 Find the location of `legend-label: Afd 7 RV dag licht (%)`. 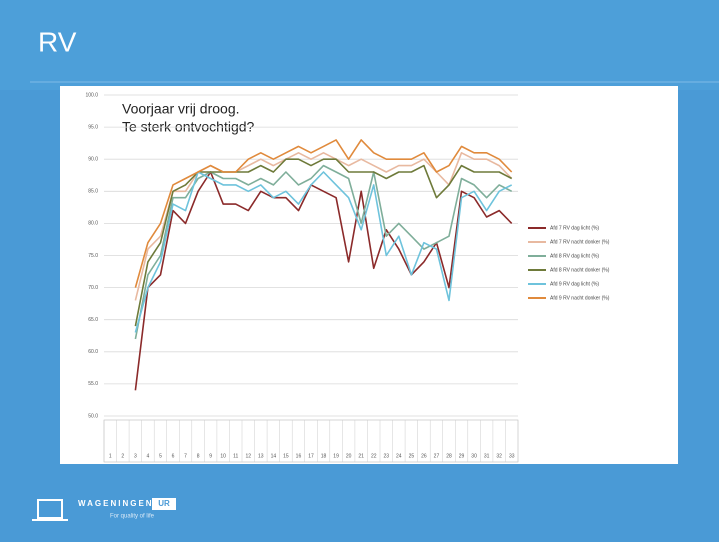

legend-label: Afd 7 RV dag licht (%) is located at coordinates (574, 228).